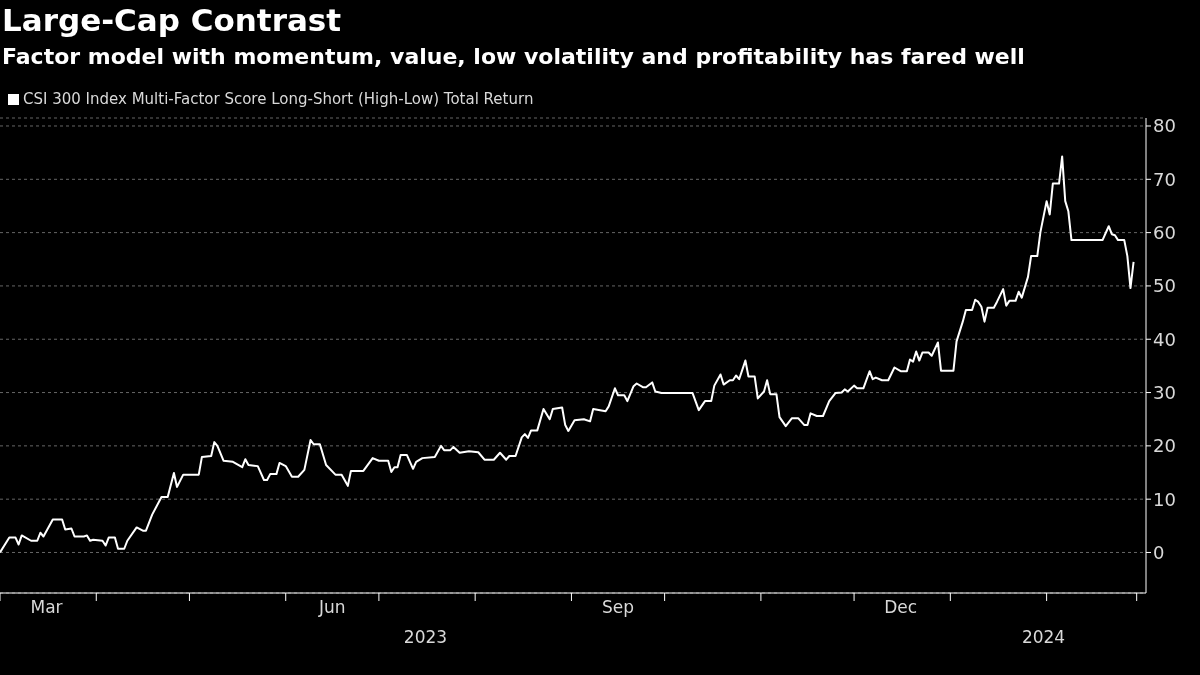 Image resolution: width=1200 pixels, height=675 pixels. What do you see at coordinates (1164, 392) in the screenshot?
I see `y-tick-label: 30` at bounding box center [1164, 392].